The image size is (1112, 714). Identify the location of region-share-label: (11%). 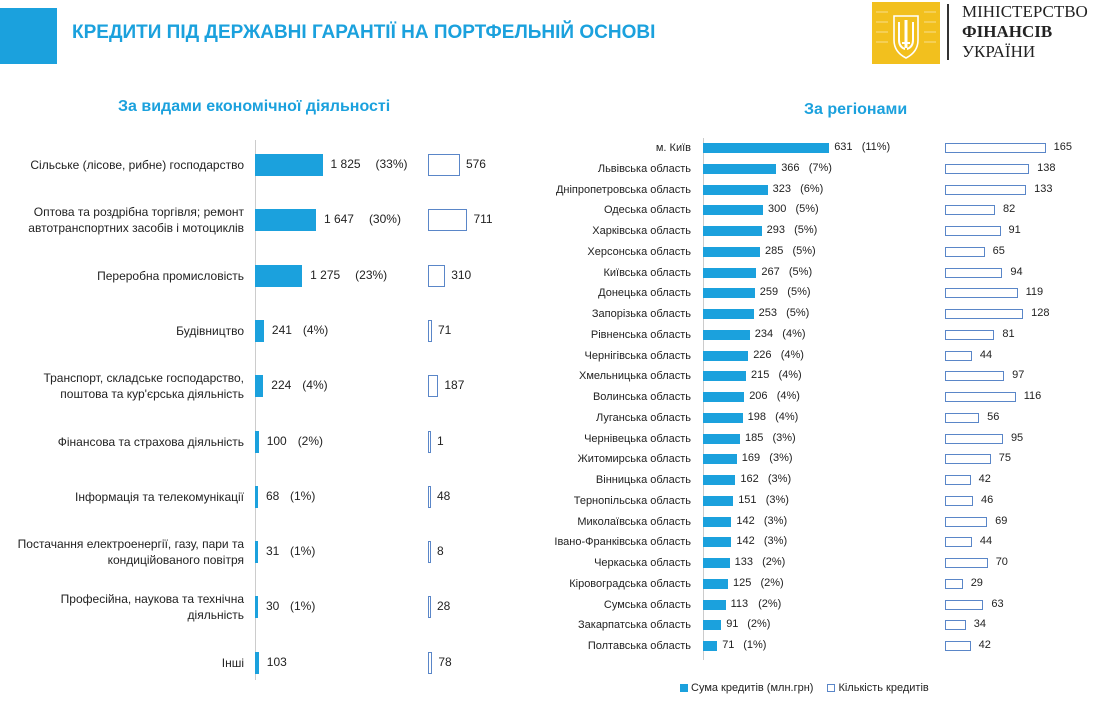
(876, 147).